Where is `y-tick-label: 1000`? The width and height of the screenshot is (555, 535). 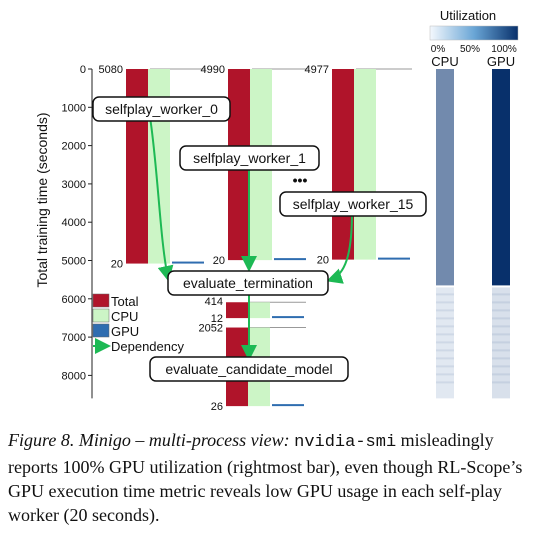
y-tick-label: 1000 is located at coordinates (74, 108).